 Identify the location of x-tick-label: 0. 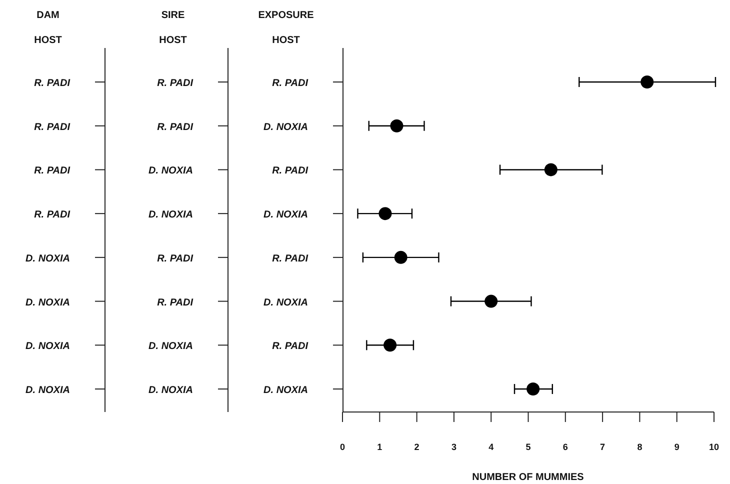
(343, 447).